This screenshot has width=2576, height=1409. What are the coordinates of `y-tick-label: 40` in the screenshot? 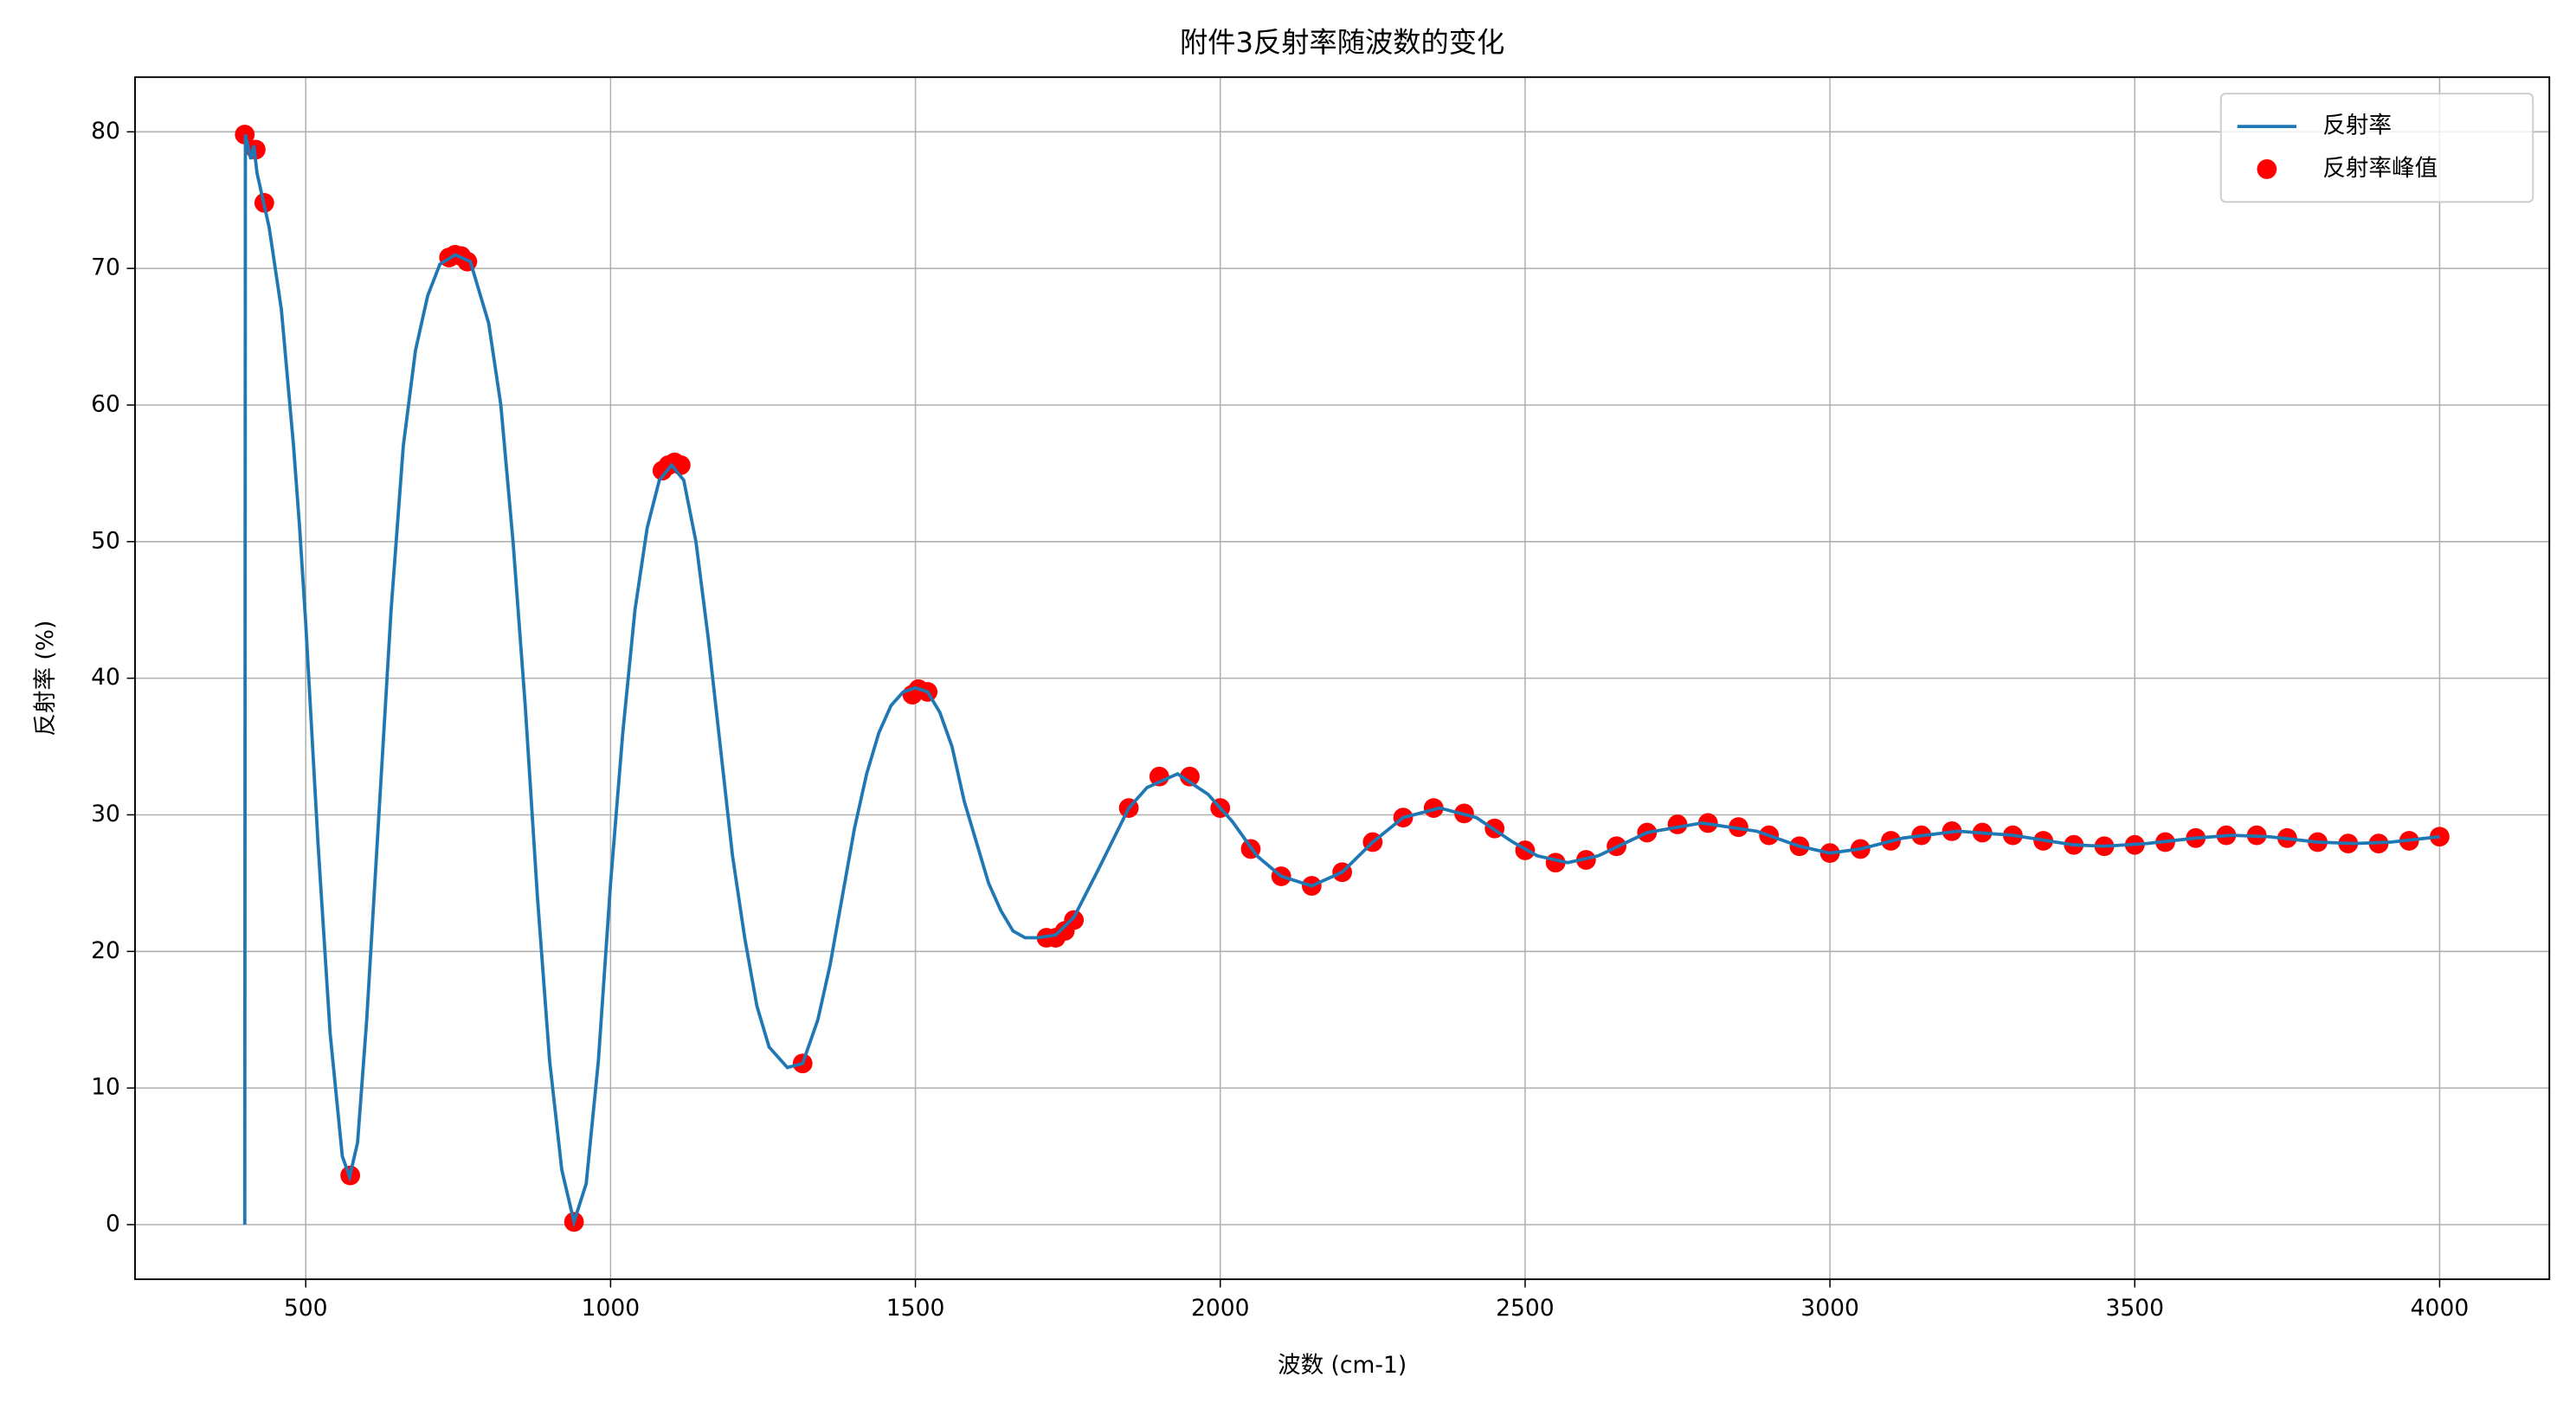 It's located at (105, 677).